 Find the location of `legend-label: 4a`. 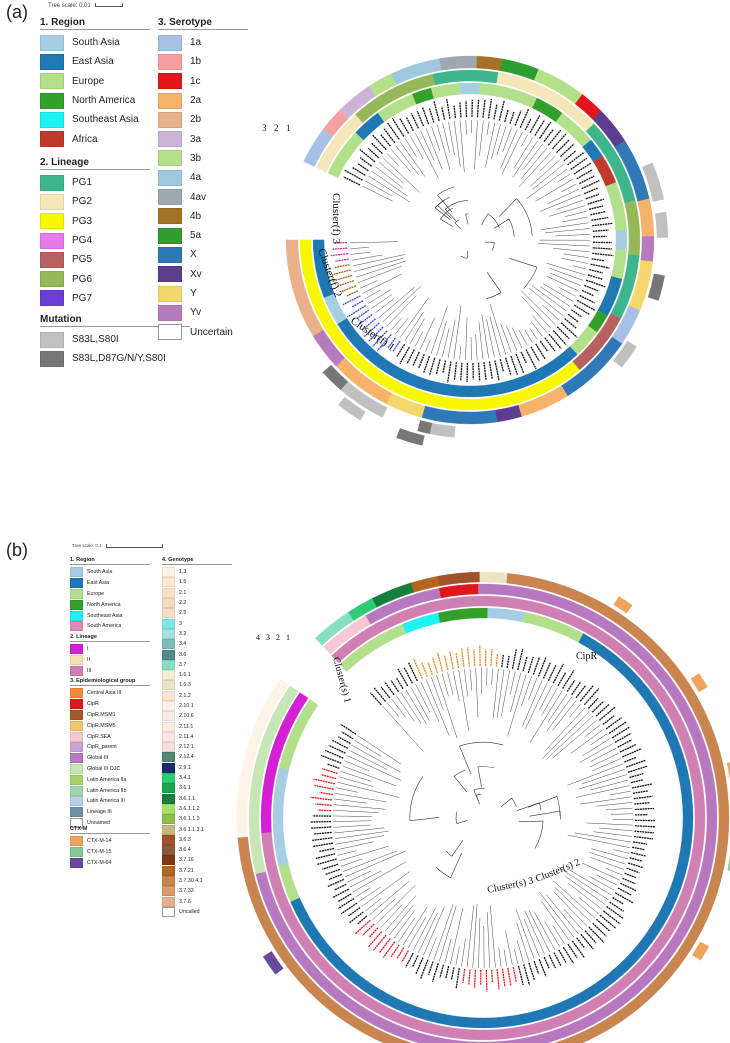

legend-label: 4a is located at coordinates (196, 178).